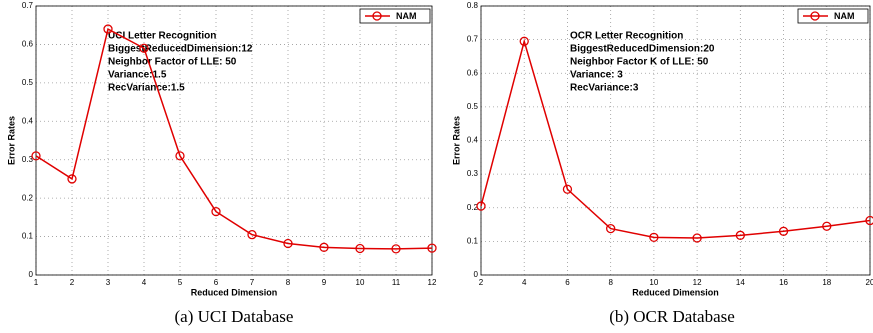  Describe the element at coordinates (642, 49) in the screenshot. I see `annotation: BiggestReducedDimension:20` at that location.